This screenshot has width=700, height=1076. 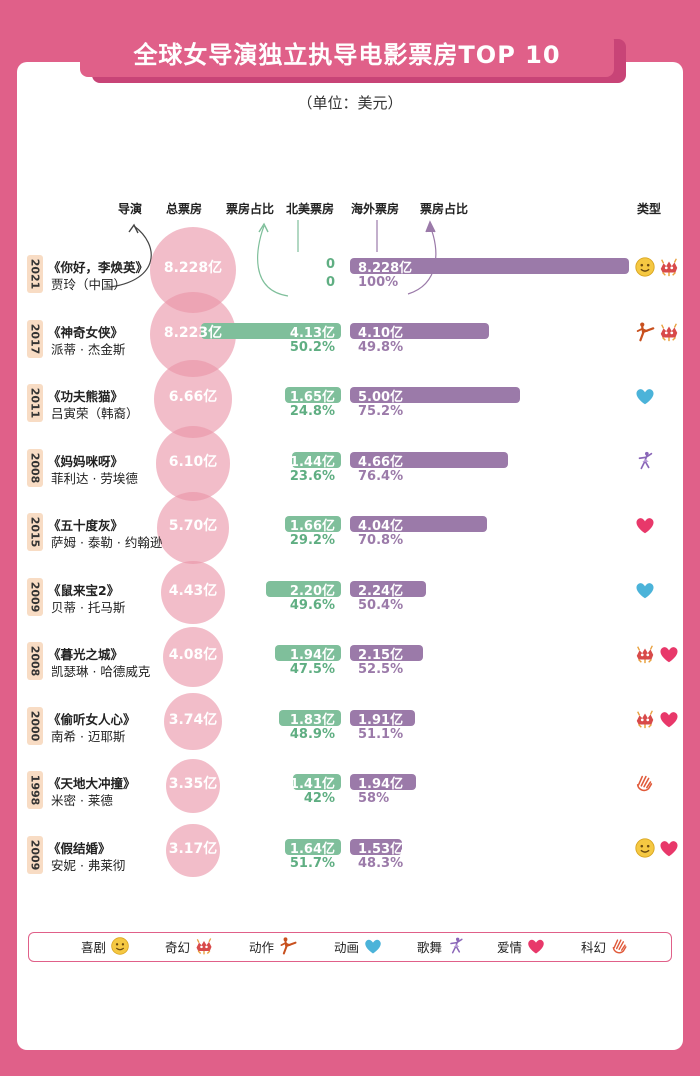 What do you see at coordinates (193, 332) in the screenshot?
I see `total-box-office: 8.223亿` at bounding box center [193, 332].